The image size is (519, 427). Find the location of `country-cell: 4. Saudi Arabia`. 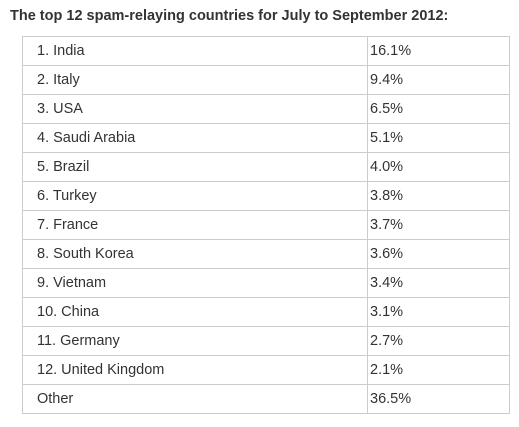

country-cell: 4. Saudi Arabia is located at coordinates (195, 138).